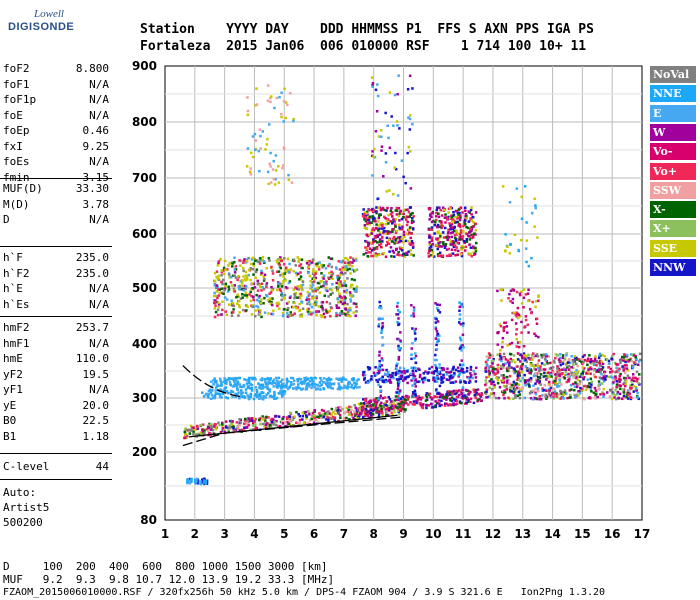 The image size is (700, 600). I want to click on param-value: N/A, so click(99, 99).